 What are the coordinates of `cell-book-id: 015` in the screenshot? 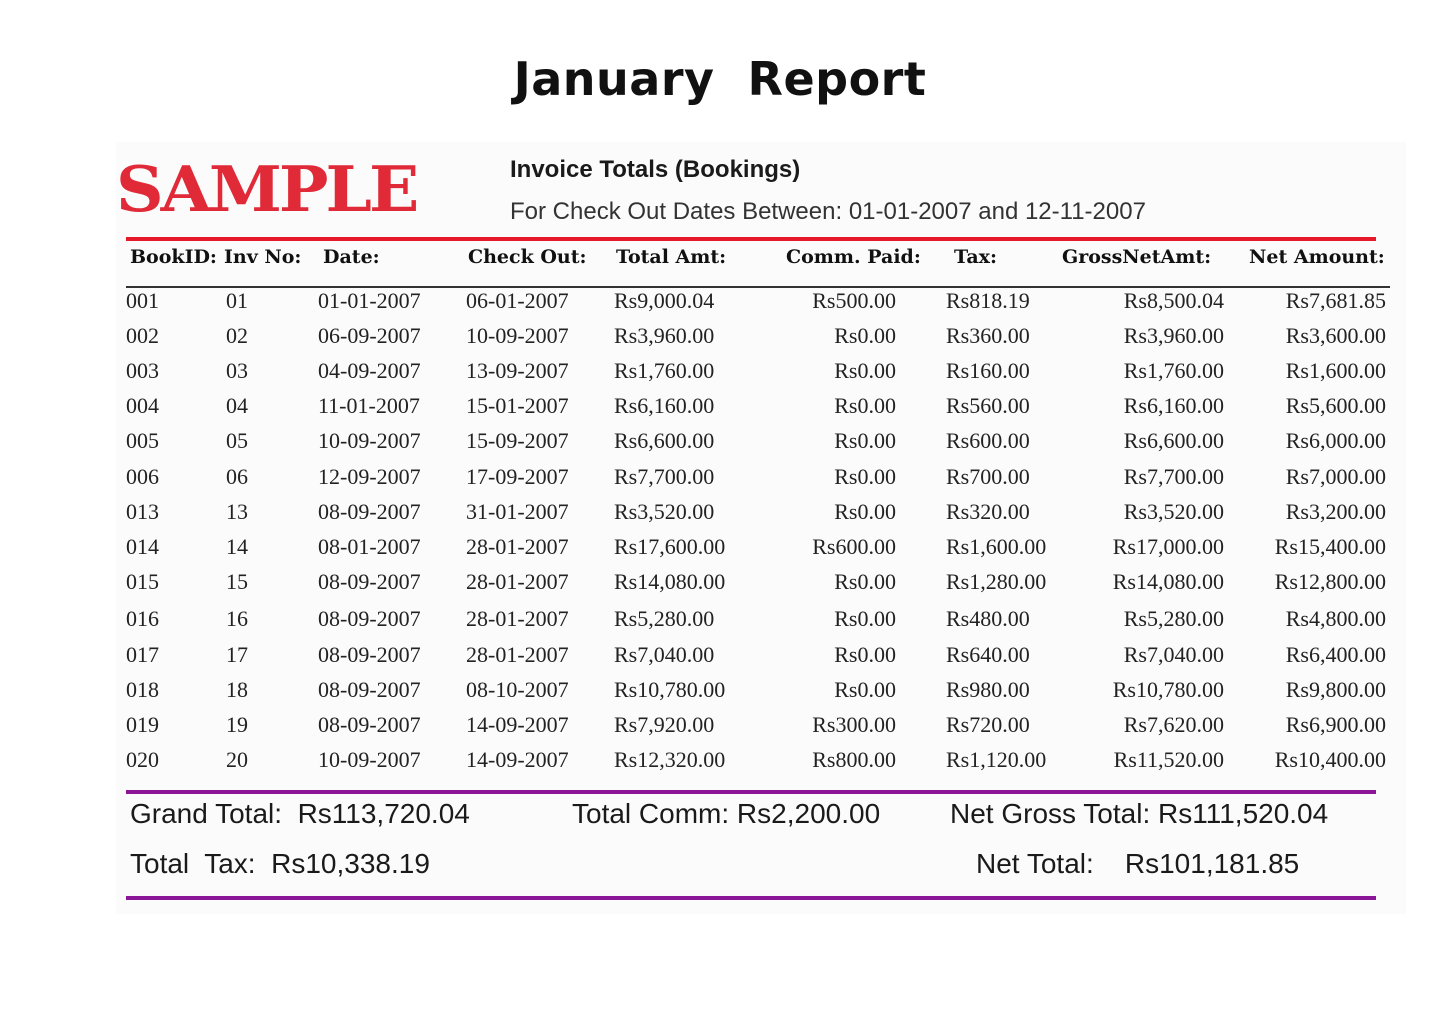 It's located at (142, 581).